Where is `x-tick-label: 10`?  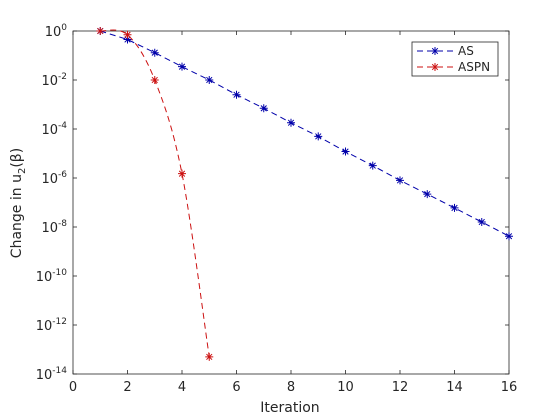 x-tick-label: 10 is located at coordinates (345, 387).